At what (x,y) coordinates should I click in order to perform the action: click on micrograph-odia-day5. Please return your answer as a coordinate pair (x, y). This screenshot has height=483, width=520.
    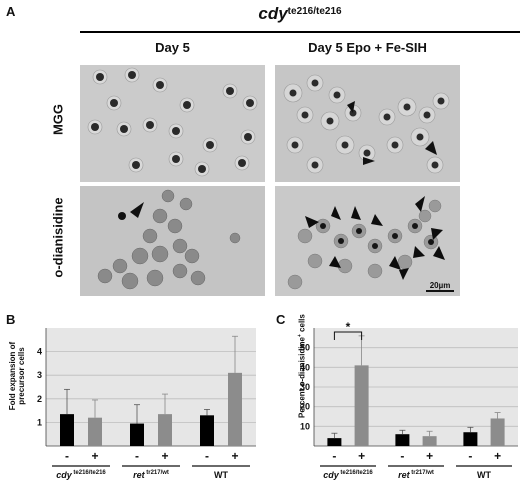
    Looking at the image, I should click on (172, 241).